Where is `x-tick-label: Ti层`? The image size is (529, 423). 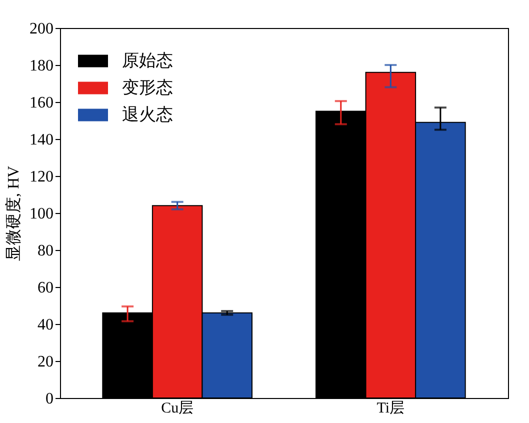
x-tick-label: Ti层 is located at coordinates (390, 408).